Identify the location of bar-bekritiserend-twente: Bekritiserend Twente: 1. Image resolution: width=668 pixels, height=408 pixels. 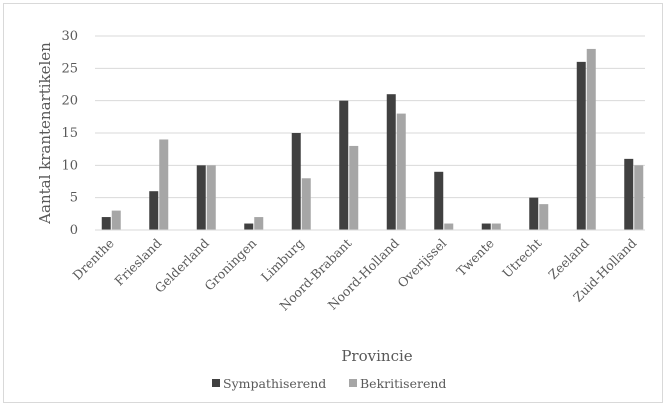
(496, 226).